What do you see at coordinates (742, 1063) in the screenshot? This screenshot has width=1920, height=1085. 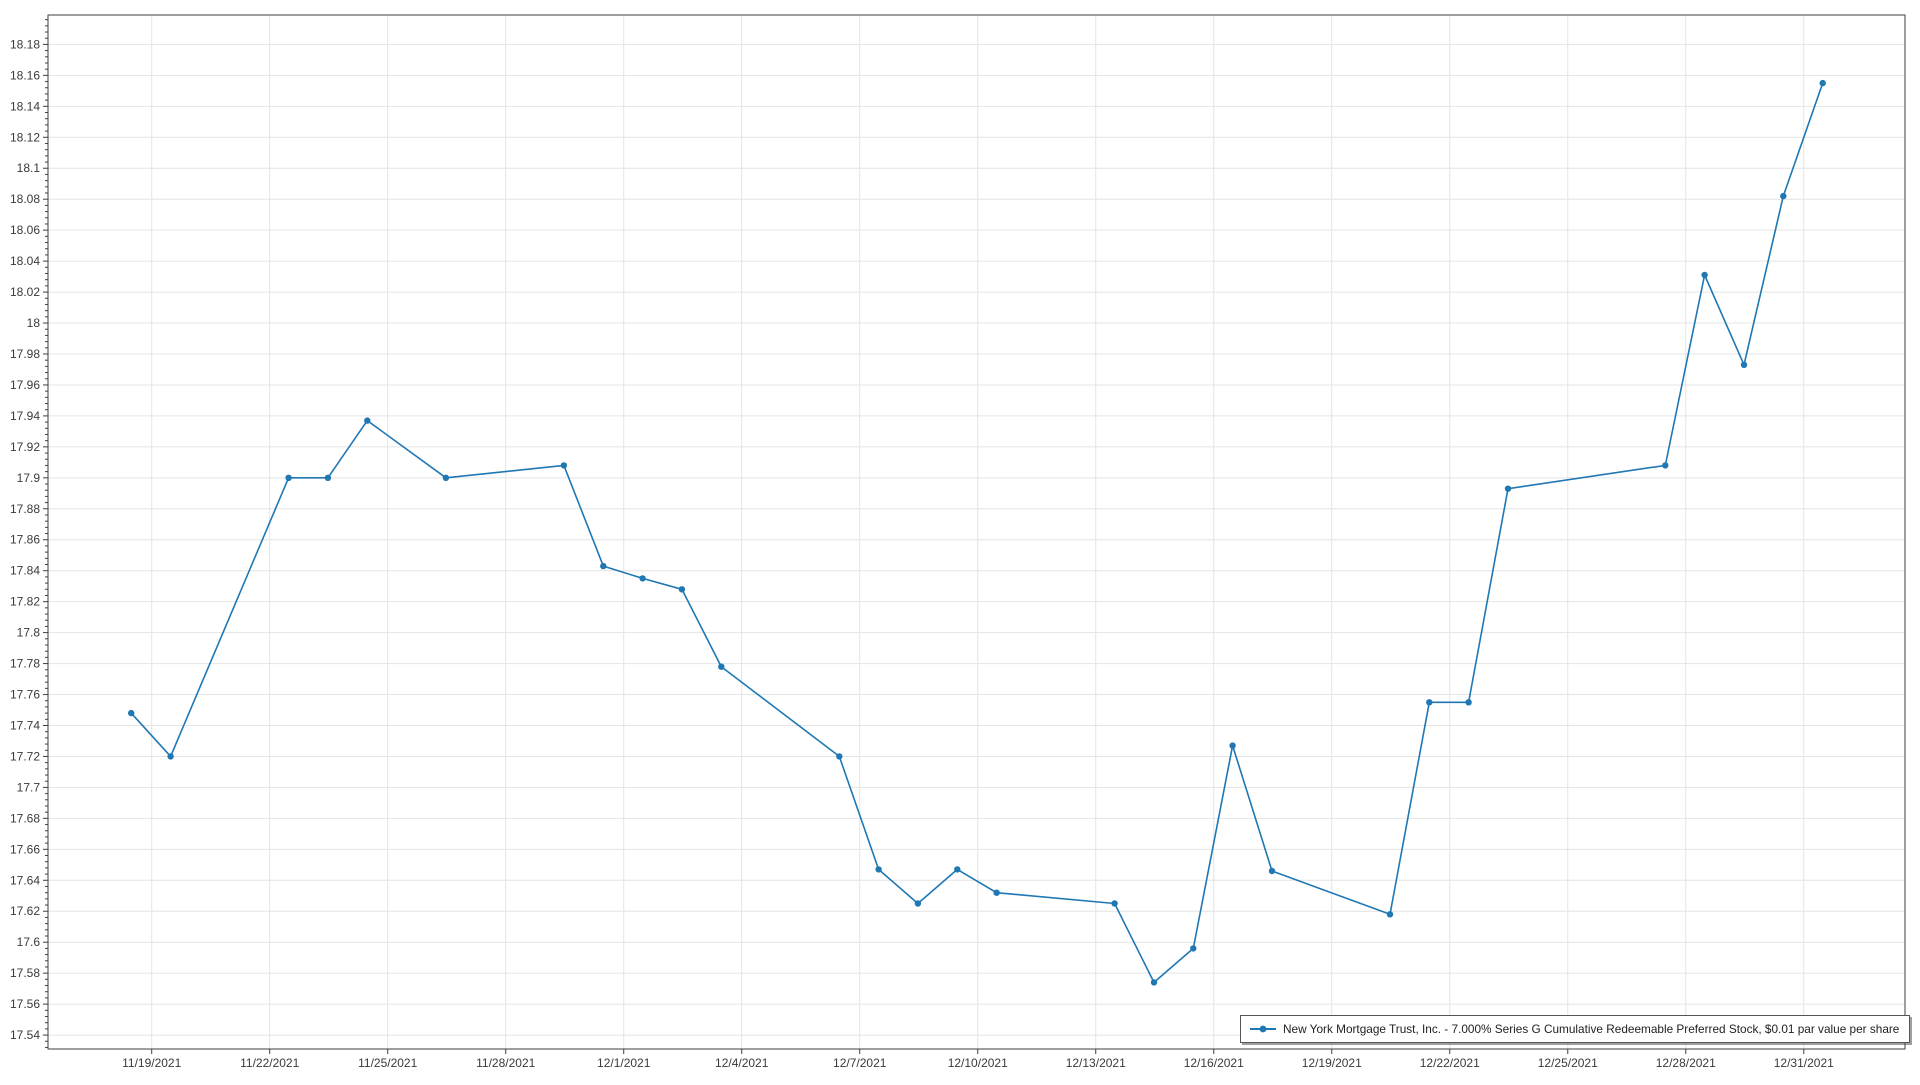 I see `x-axis-label: 12/4/2021` at bounding box center [742, 1063].